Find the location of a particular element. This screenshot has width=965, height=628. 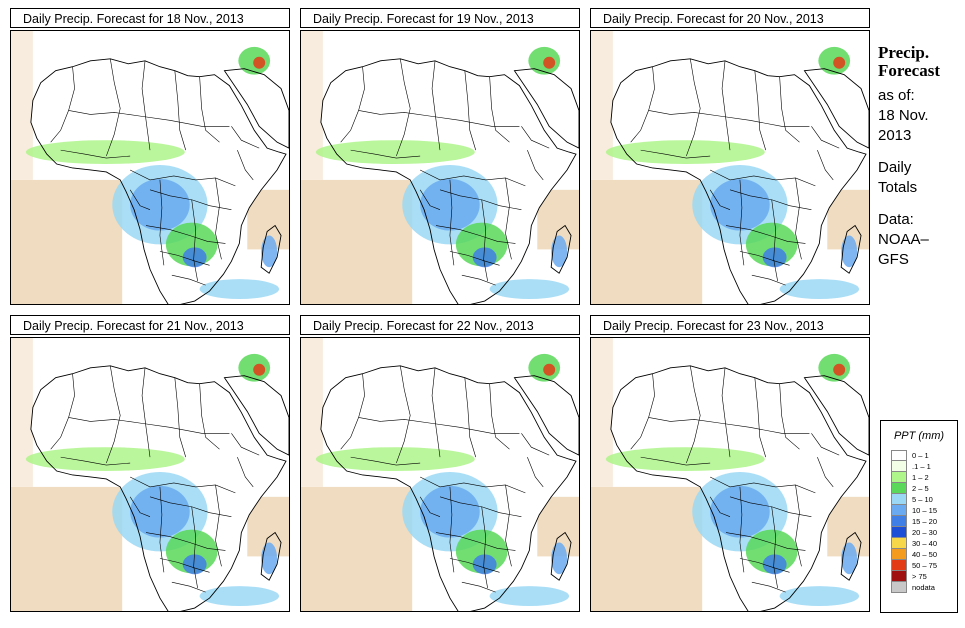

legend-row: 30 – 40 is located at coordinates (924, 543).